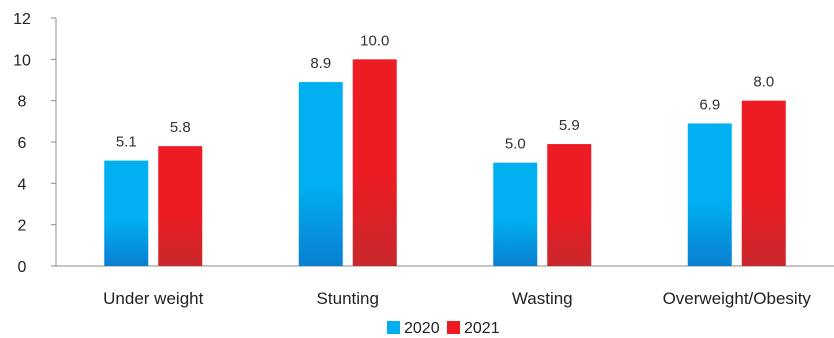  I want to click on data-label-2020-1: 8.9, so click(320, 63).